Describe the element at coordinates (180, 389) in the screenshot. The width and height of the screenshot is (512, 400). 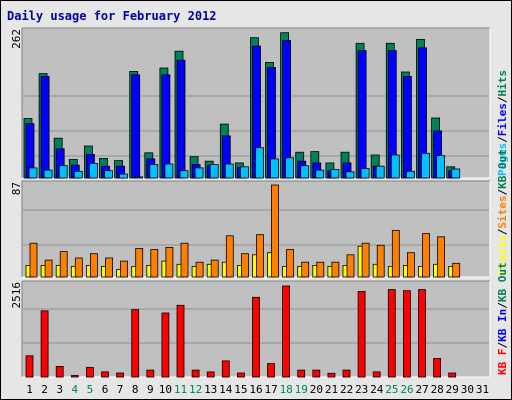
I see `x-tick-label: 11` at that location.